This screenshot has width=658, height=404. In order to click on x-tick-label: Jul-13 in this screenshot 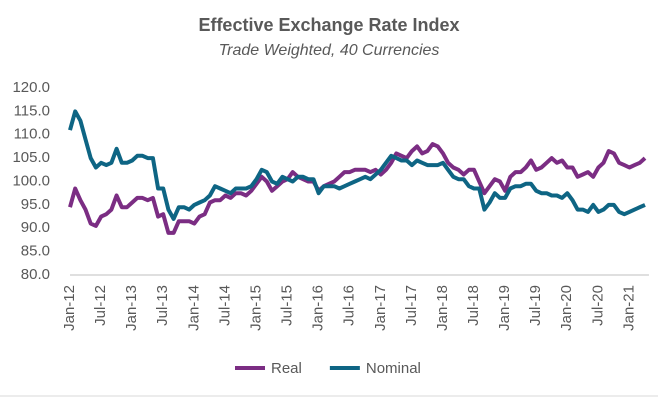, I will do `click(162, 305)`.